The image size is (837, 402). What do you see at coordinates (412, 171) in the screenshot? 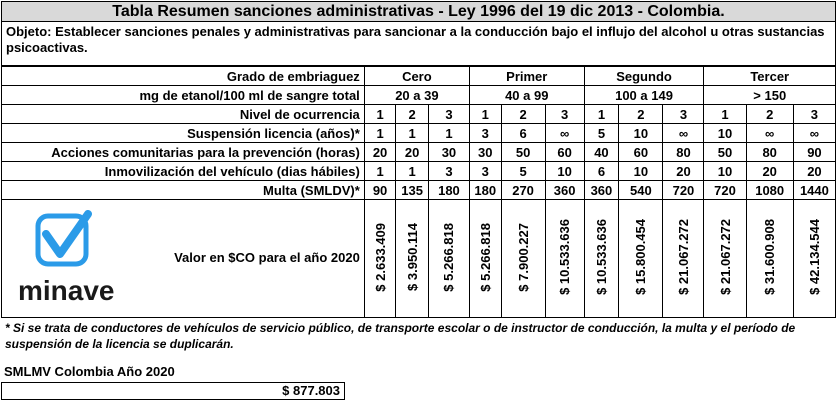
I see `inmov-cell-2: 1` at bounding box center [412, 171].